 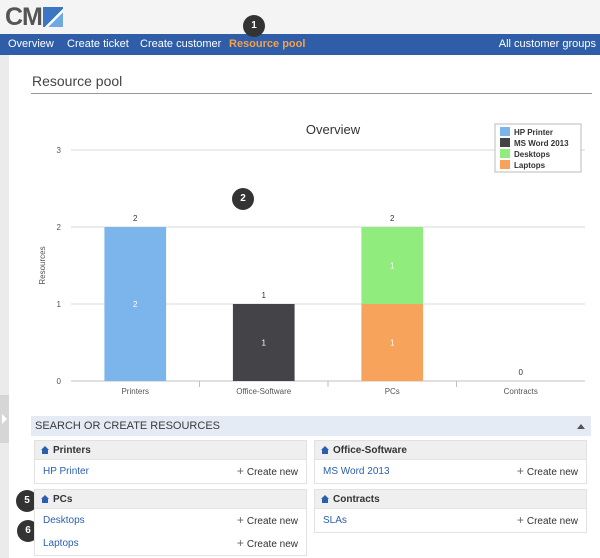 I want to click on sidebar-toggle-icon, so click(x=4, y=419).